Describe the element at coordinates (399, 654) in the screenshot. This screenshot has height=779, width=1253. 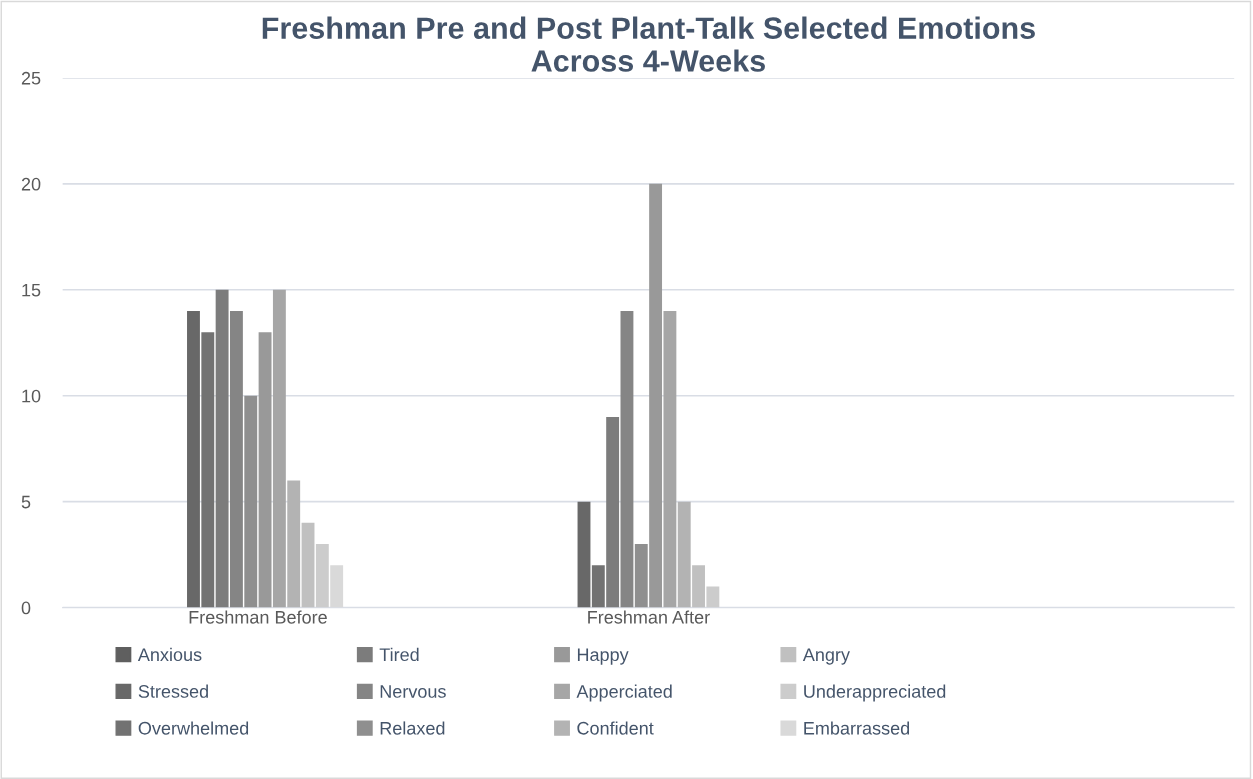
I see `legend-label: Tired` at that location.